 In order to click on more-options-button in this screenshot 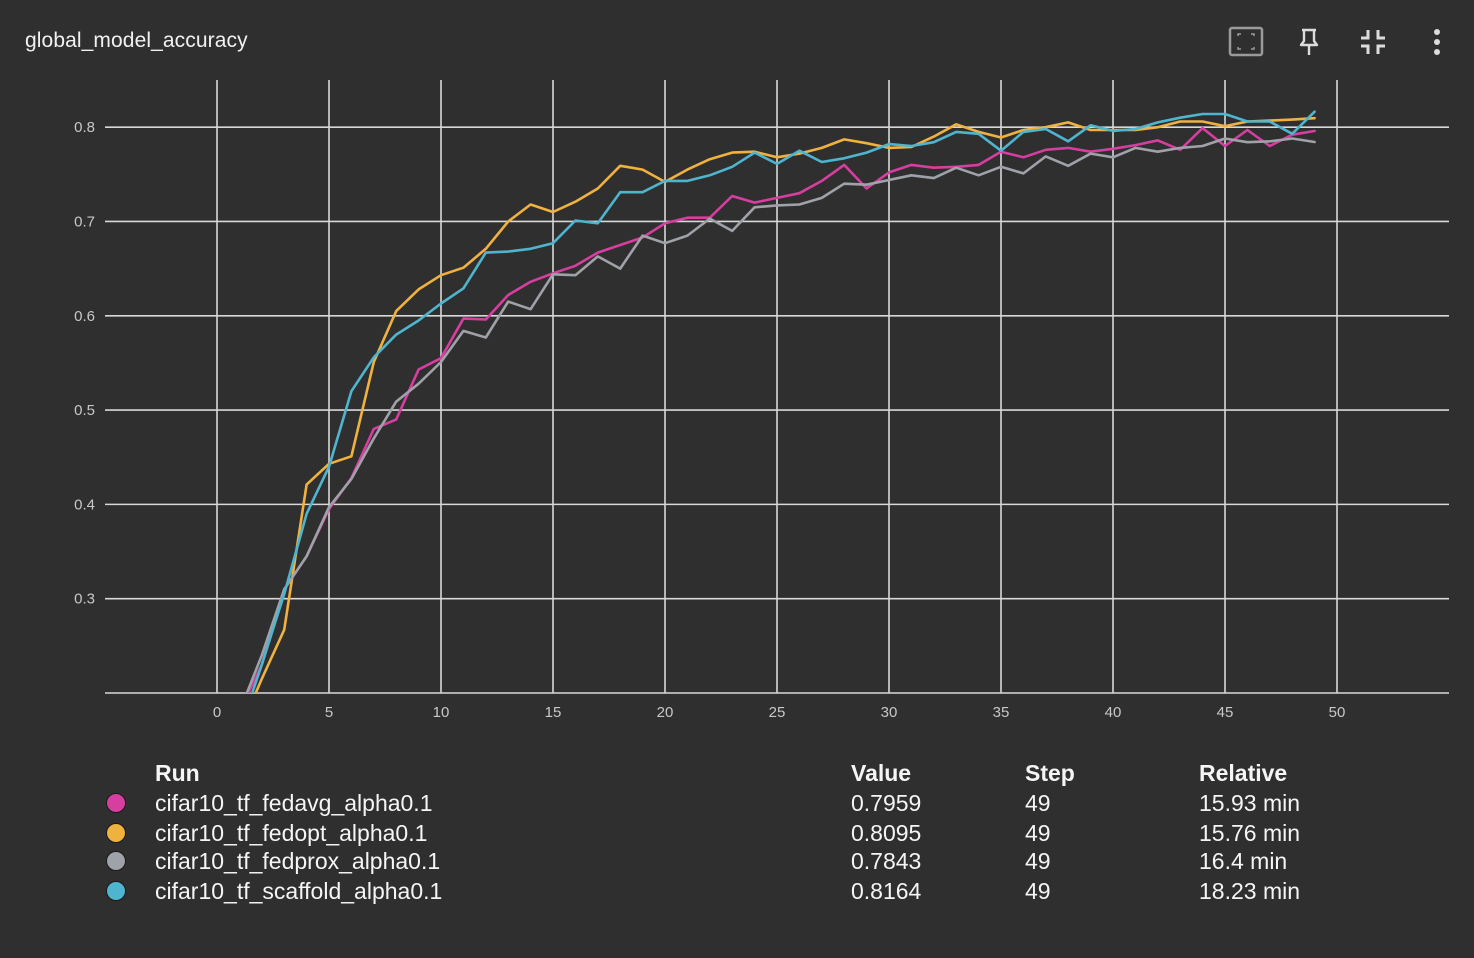, I will do `click(1437, 42)`.